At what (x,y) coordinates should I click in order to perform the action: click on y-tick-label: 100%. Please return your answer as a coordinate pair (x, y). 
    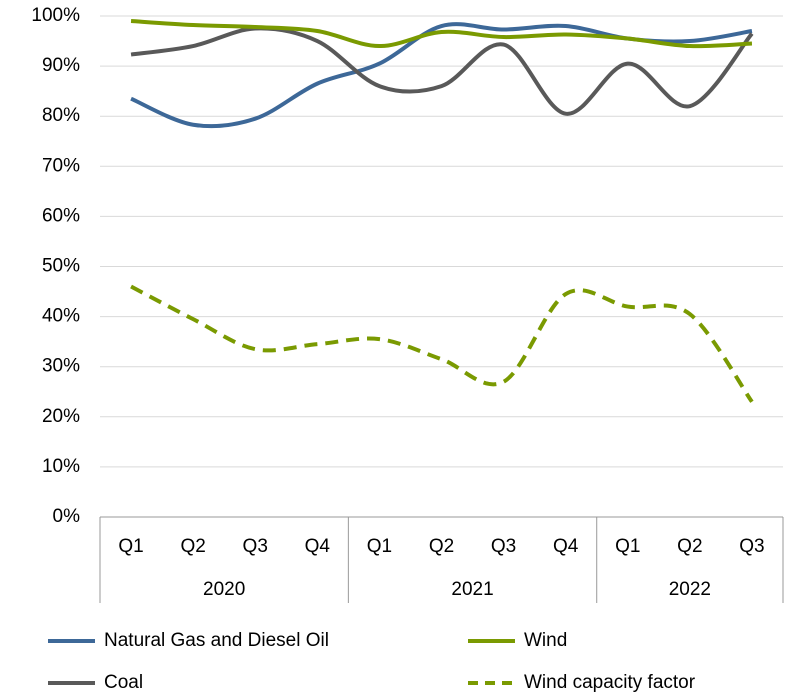
    Looking at the image, I should click on (55, 15).